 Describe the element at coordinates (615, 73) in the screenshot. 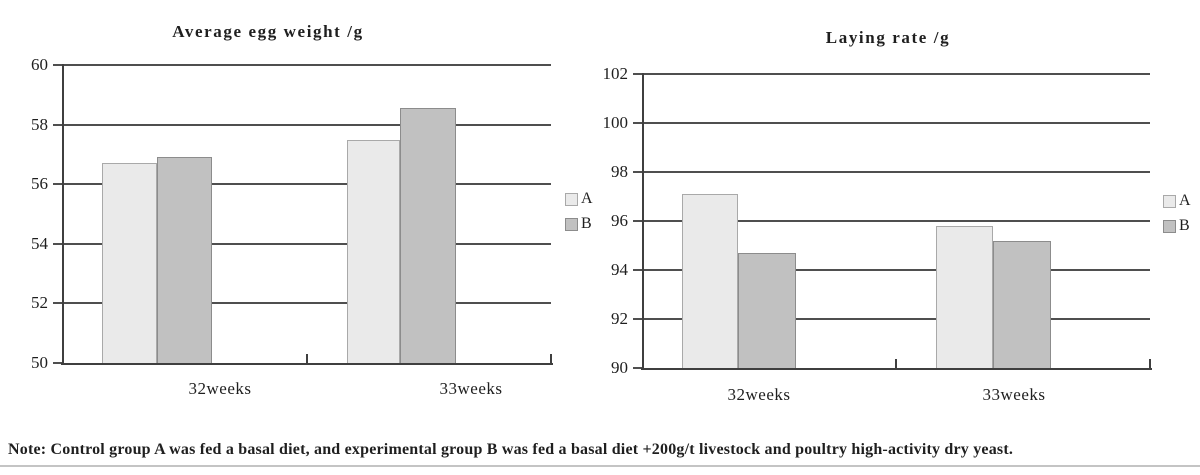

I see `y-axis-label-102: 102` at that location.